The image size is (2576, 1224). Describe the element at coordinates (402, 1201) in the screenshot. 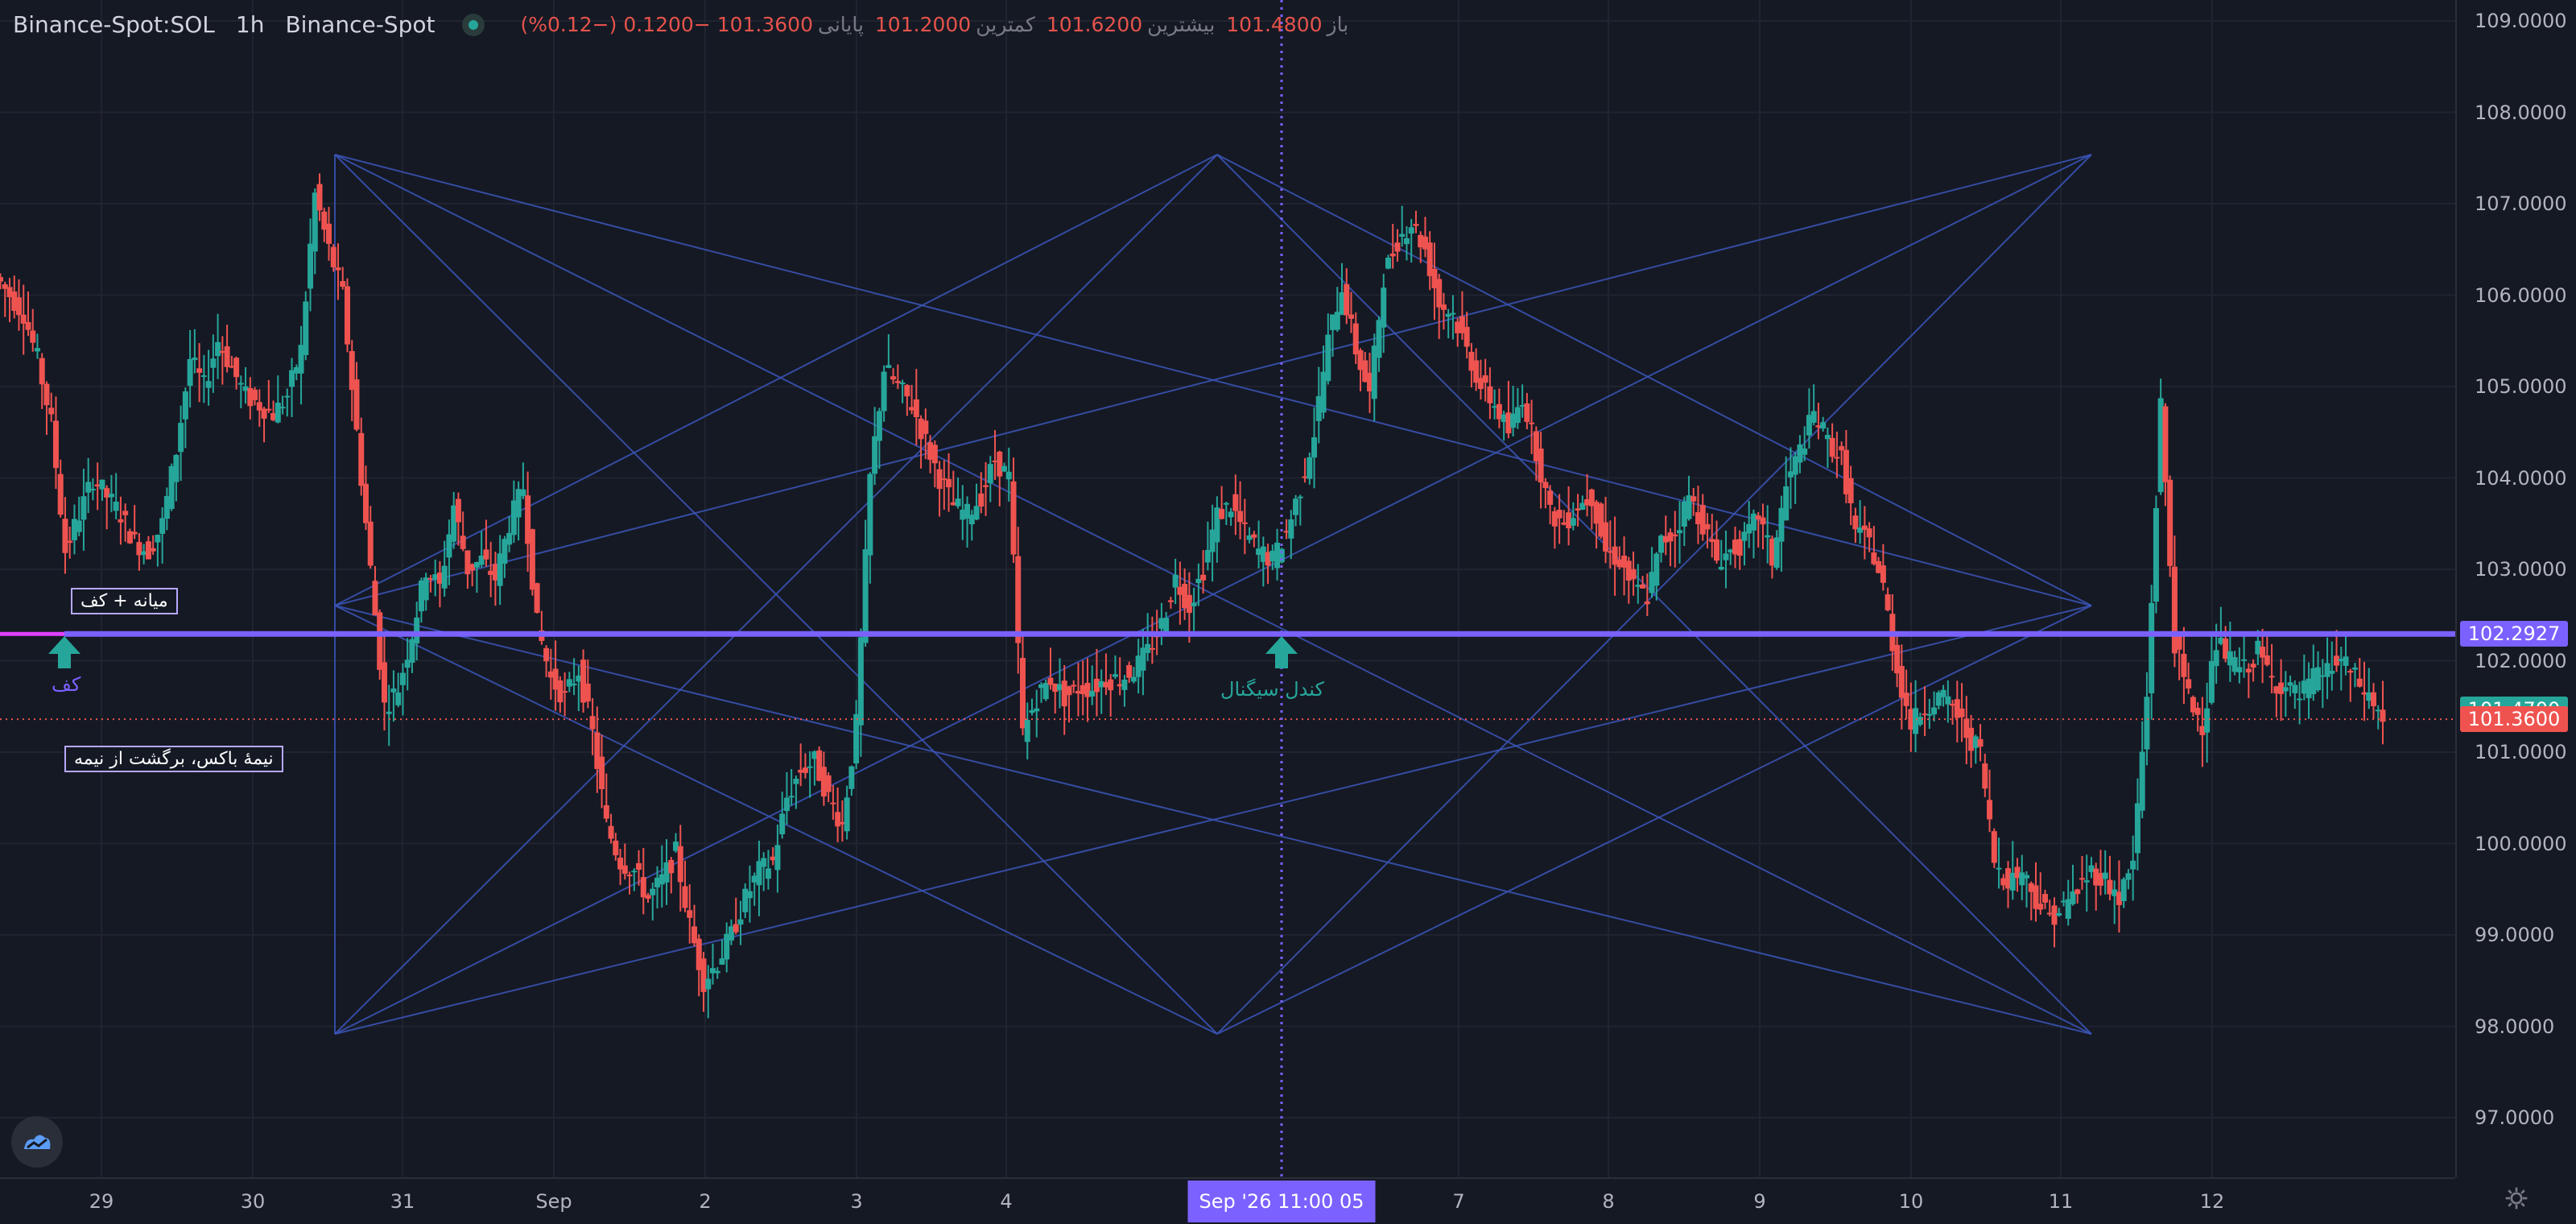

I see `time-tick: 31` at that location.